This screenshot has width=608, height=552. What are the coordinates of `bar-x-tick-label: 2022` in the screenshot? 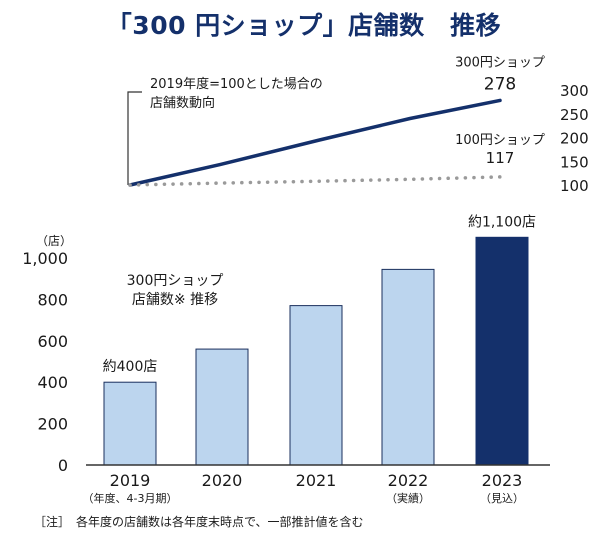 It's located at (408, 480).